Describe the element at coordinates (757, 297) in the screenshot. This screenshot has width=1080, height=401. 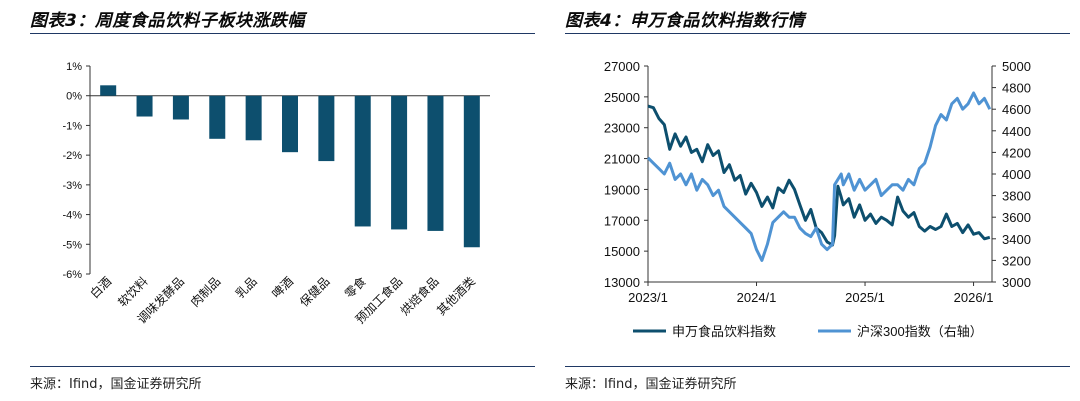
I see `line-x-tick-label: 2024/1` at that location.